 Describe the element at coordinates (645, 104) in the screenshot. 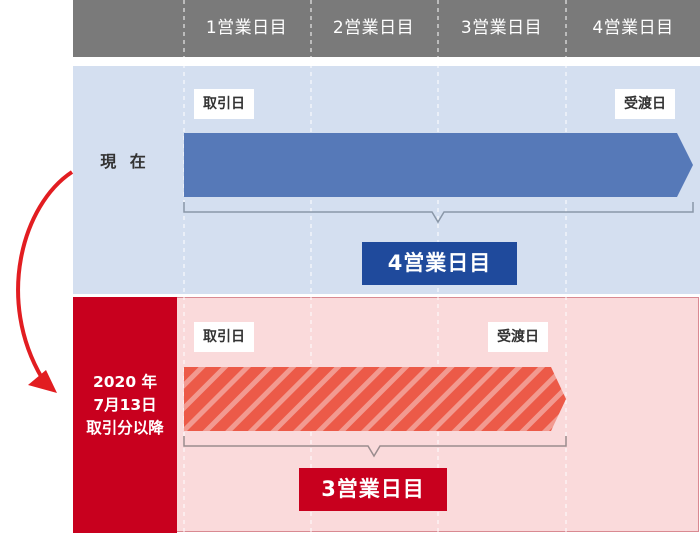

I see `current-delivery-date-tag: 受渡日` at that location.